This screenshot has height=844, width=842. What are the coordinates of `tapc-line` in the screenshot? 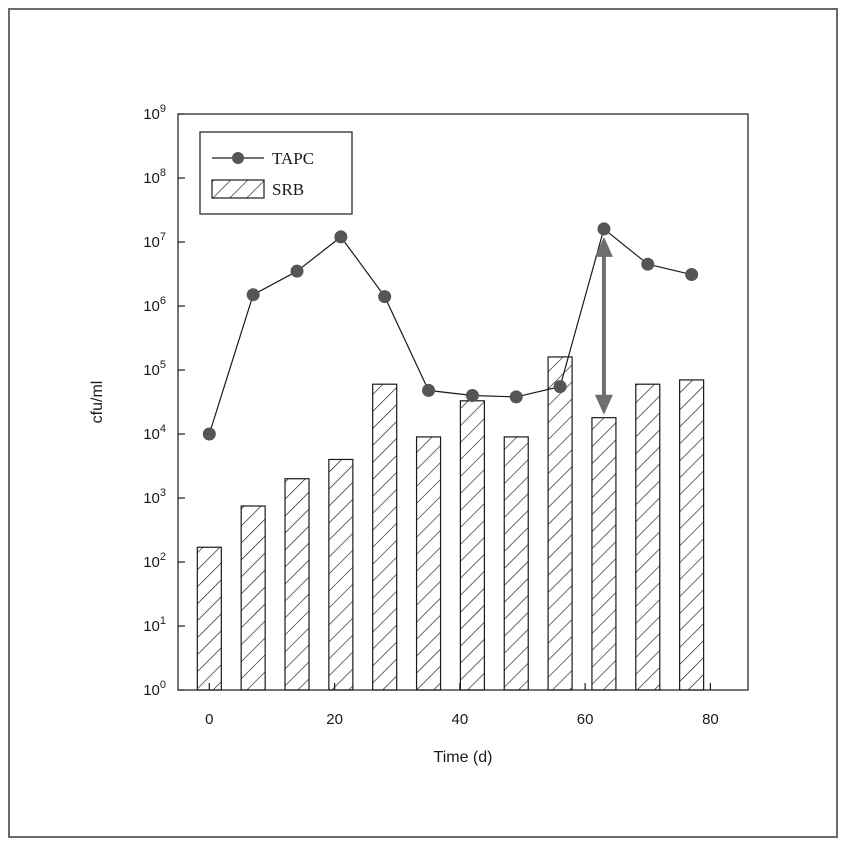 It's located at (450, 331).